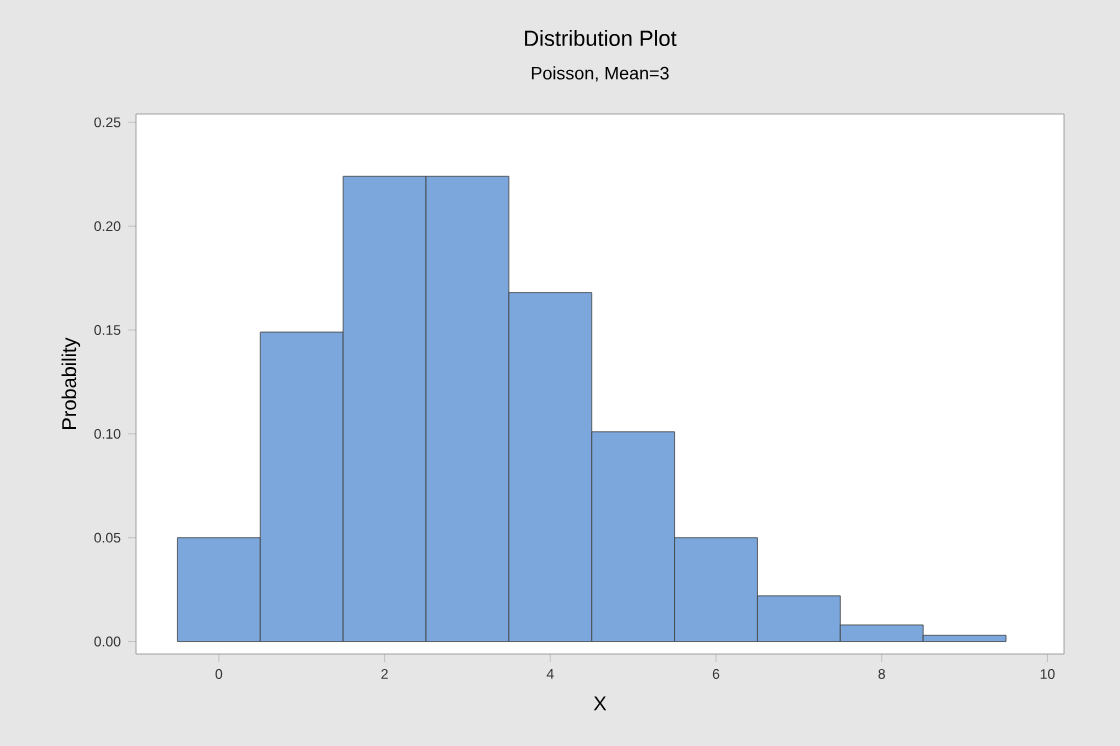 This screenshot has width=1120, height=746. I want to click on chart-subtitle: Poisson, Mean=3, so click(600, 74).